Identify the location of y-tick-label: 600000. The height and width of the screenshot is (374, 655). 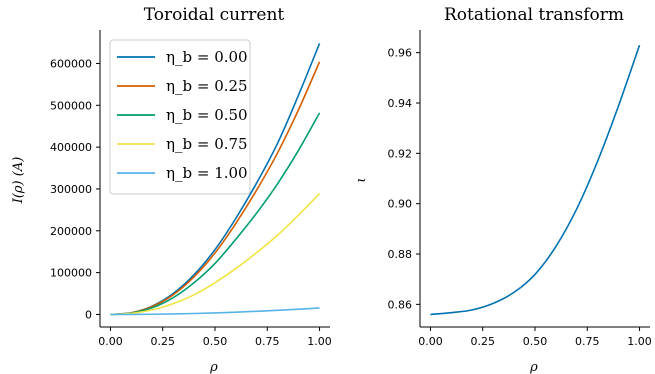
(71, 63).